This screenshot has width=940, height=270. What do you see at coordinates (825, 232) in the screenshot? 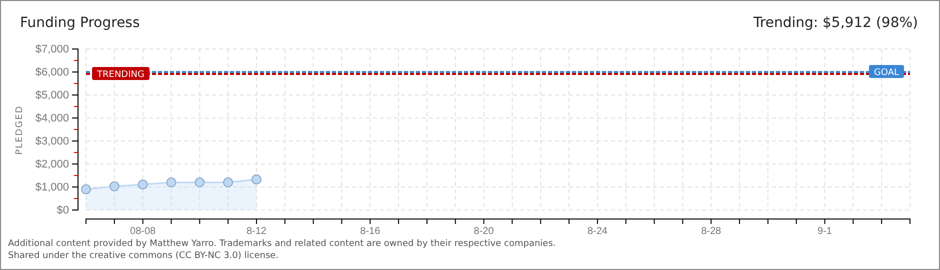
I see `x-tick-label: 9-1` at bounding box center [825, 232].